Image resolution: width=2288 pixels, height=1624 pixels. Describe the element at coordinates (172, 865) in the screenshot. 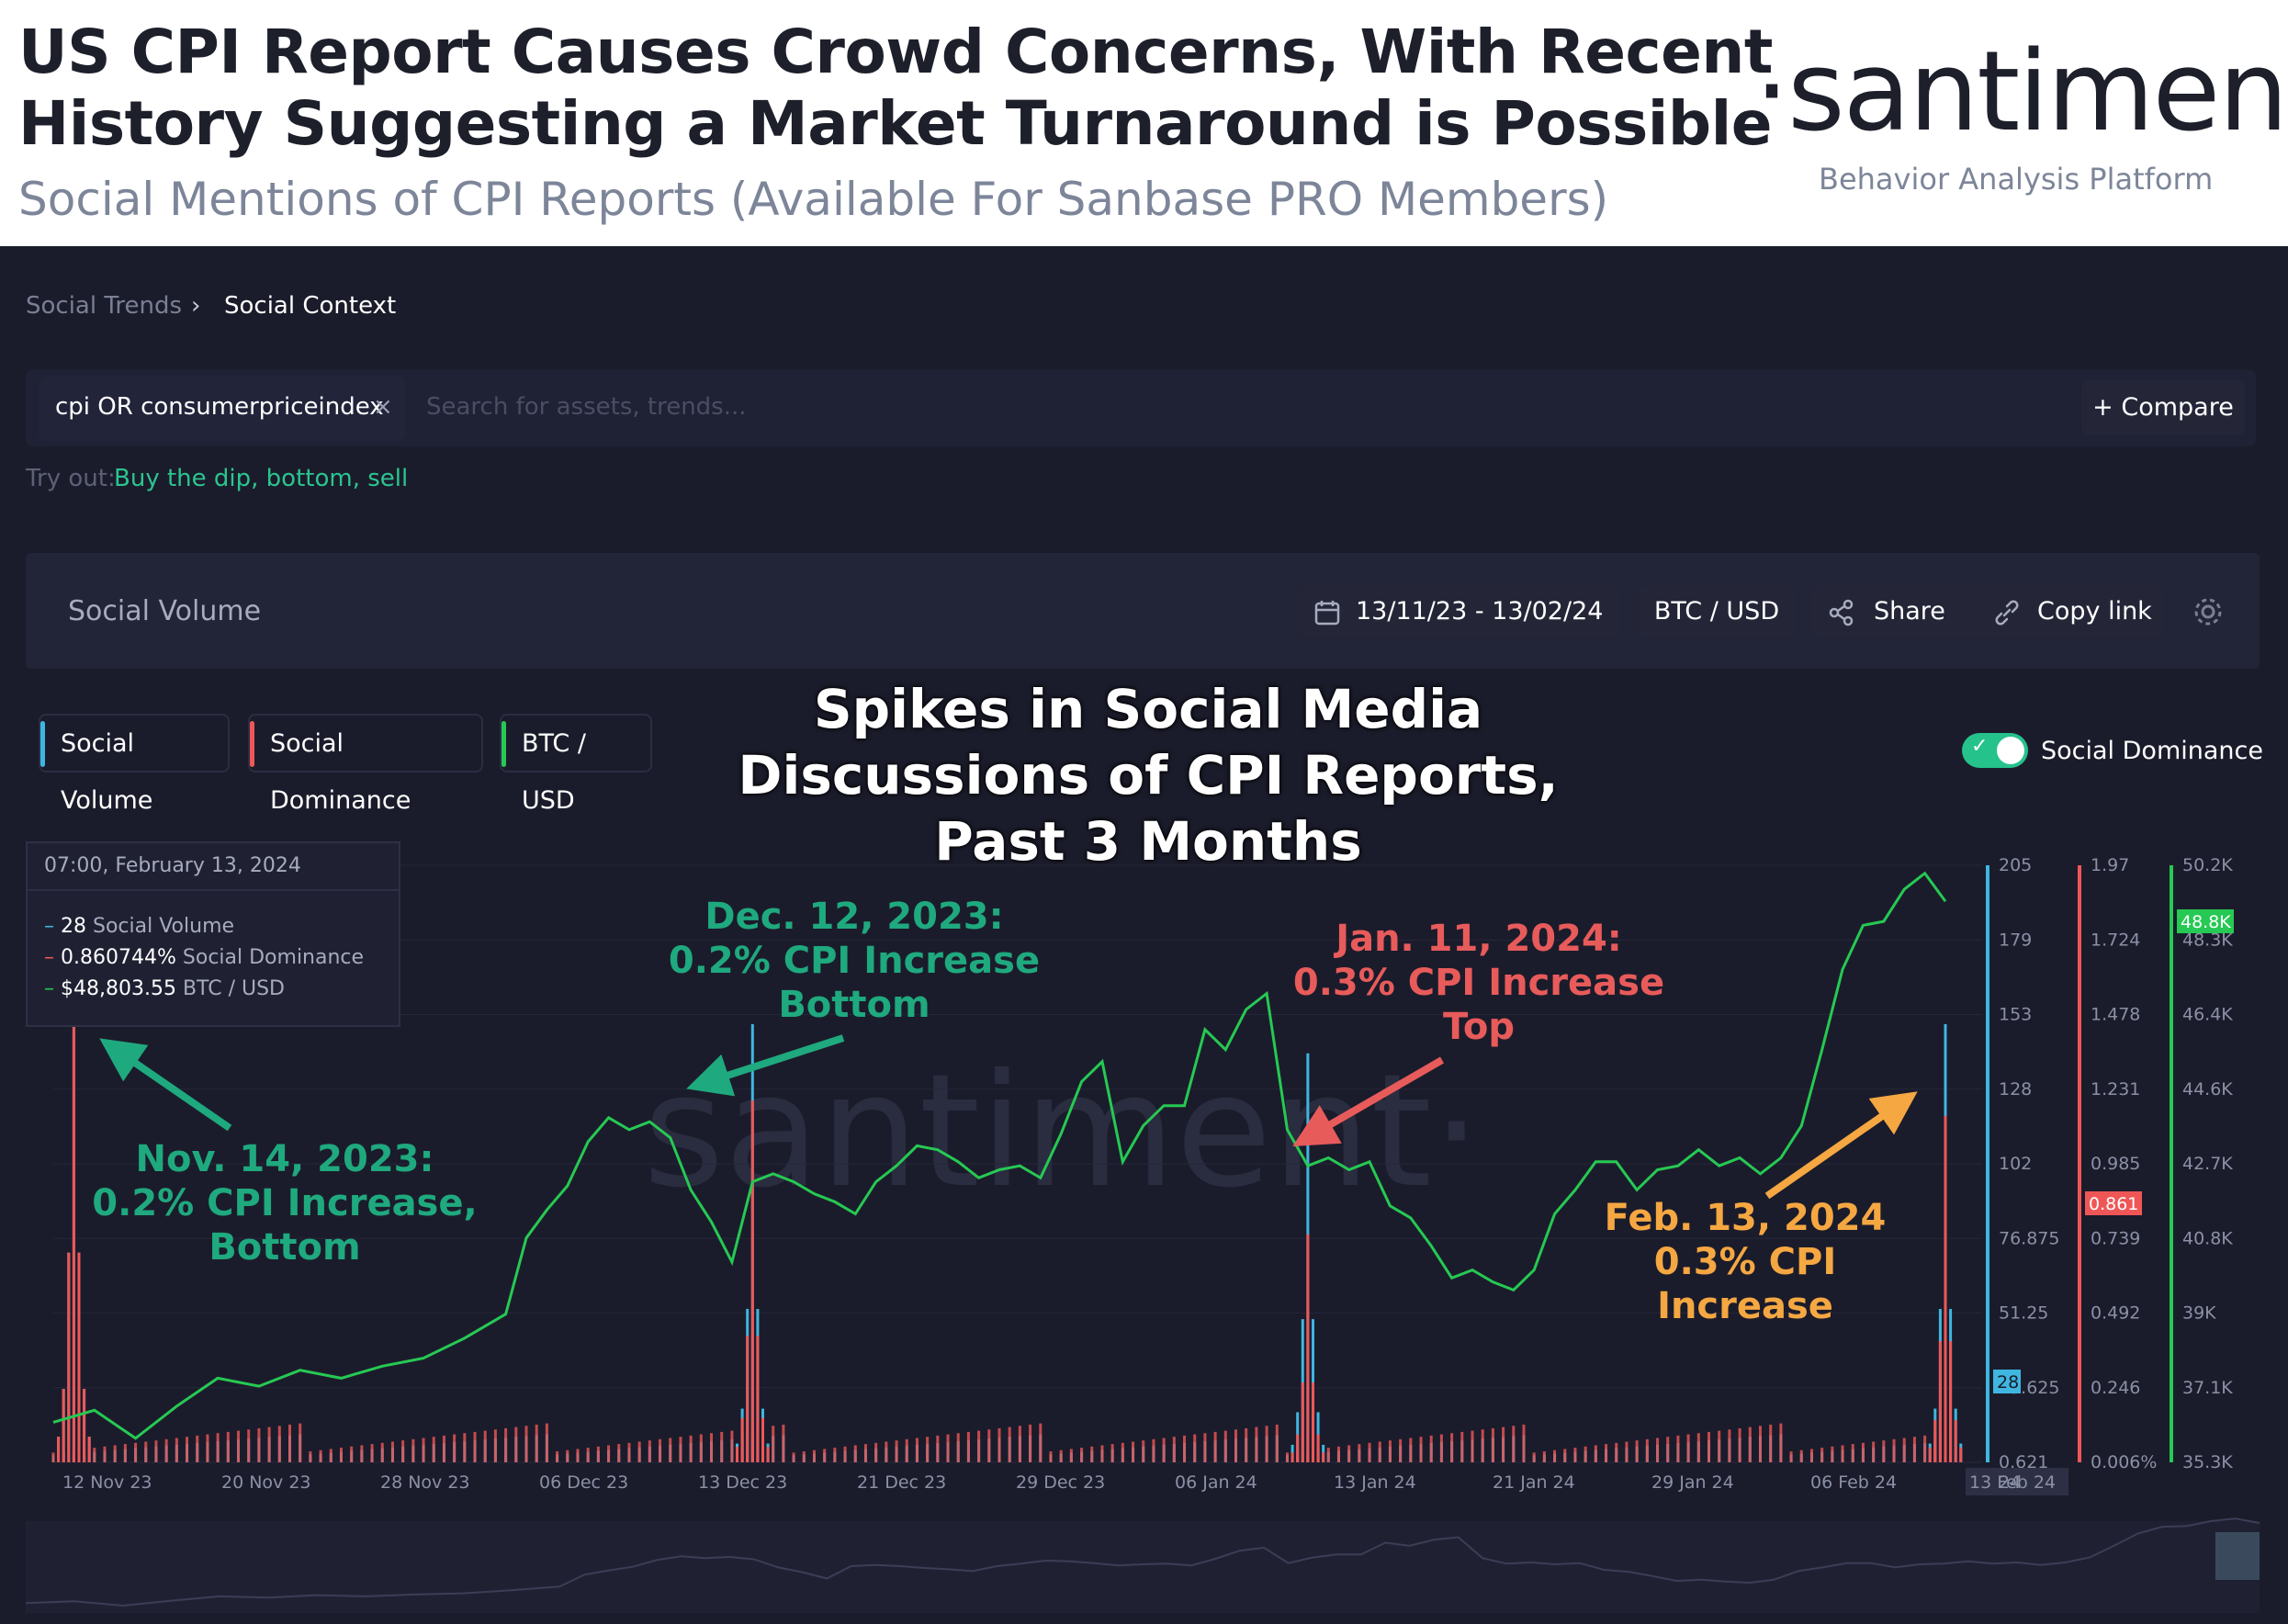

I see `tooltip-date: 07:00, February 13, 2024` at that location.